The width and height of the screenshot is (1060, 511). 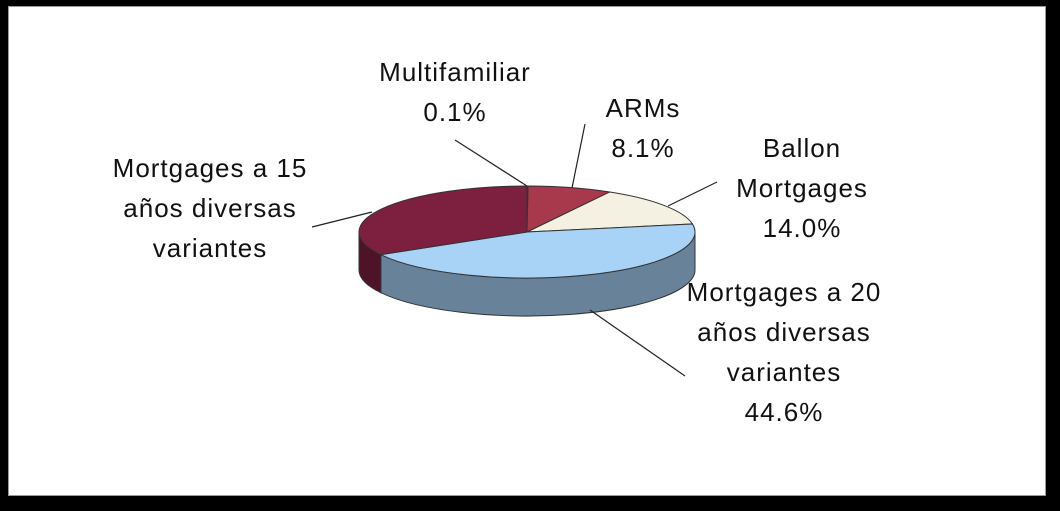 What do you see at coordinates (643, 148) in the screenshot?
I see `value-label: 8.1%` at bounding box center [643, 148].